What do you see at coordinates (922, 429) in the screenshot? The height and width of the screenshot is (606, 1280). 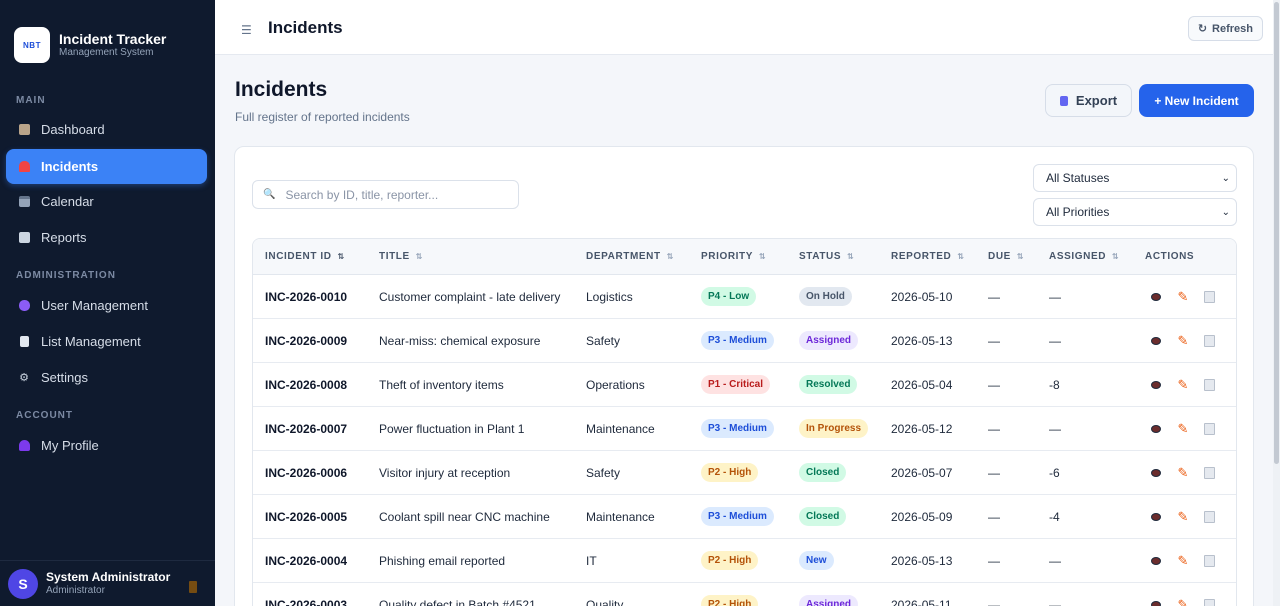 I see `incident-reported-date: 2026-05-12` at bounding box center [922, 429].